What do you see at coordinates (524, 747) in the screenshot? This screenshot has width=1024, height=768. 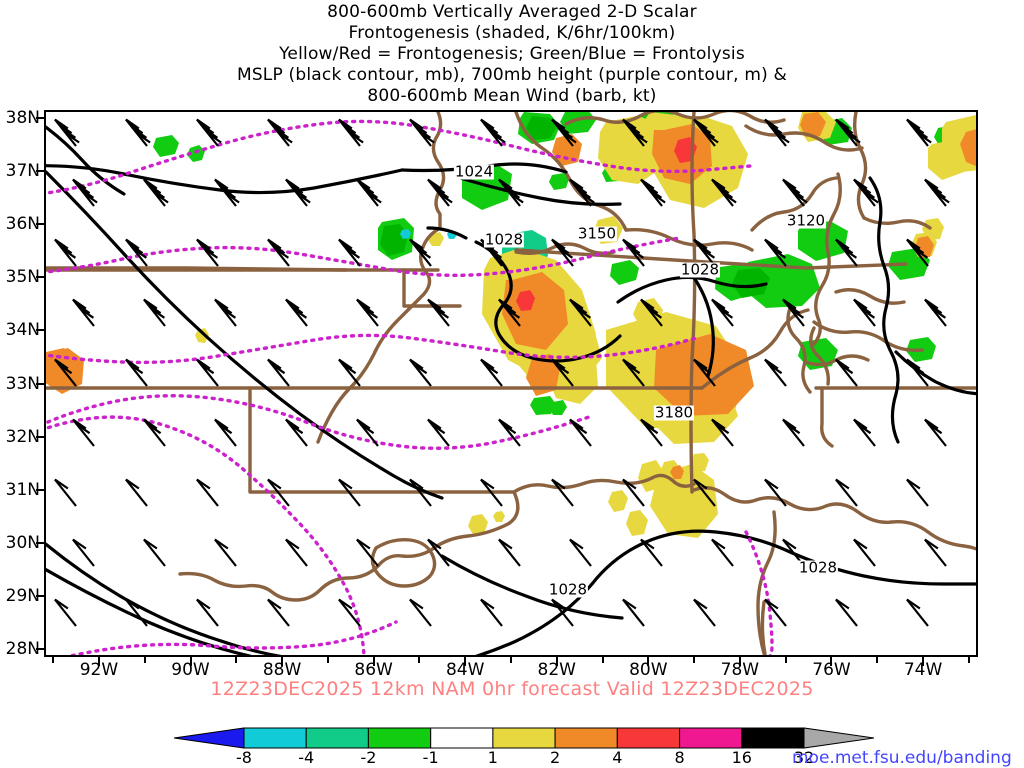 I see `colorbar: -8 -4 -2 -1 1 2 4 8 16 32` at bounding box center [524, 747].